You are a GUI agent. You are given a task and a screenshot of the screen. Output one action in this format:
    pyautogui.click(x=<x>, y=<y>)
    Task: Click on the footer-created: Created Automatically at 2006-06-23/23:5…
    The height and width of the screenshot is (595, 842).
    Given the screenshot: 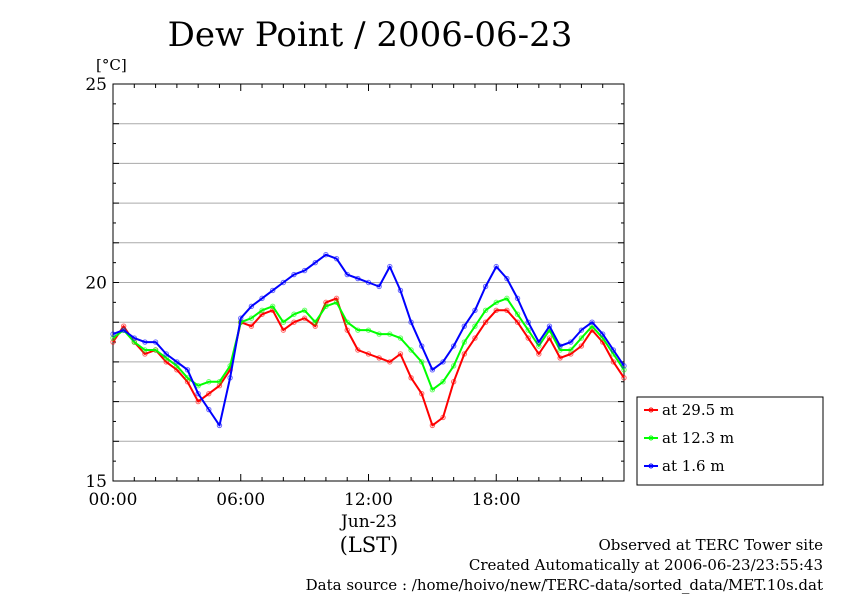 What is the action you would take?
    pyautogui.click(x=646, y=565)
    